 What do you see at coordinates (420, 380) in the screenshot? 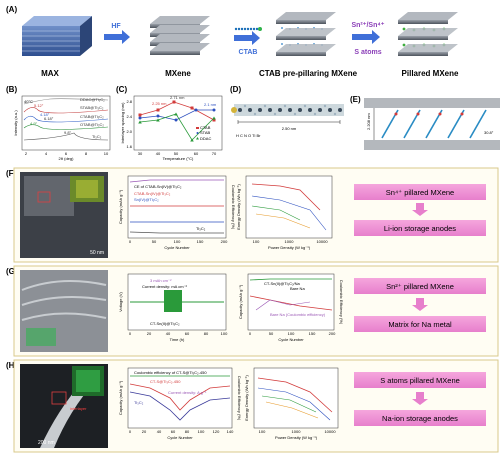
I see `svg-text: S atoms pillared MXene` at bounding box center [420, 380].